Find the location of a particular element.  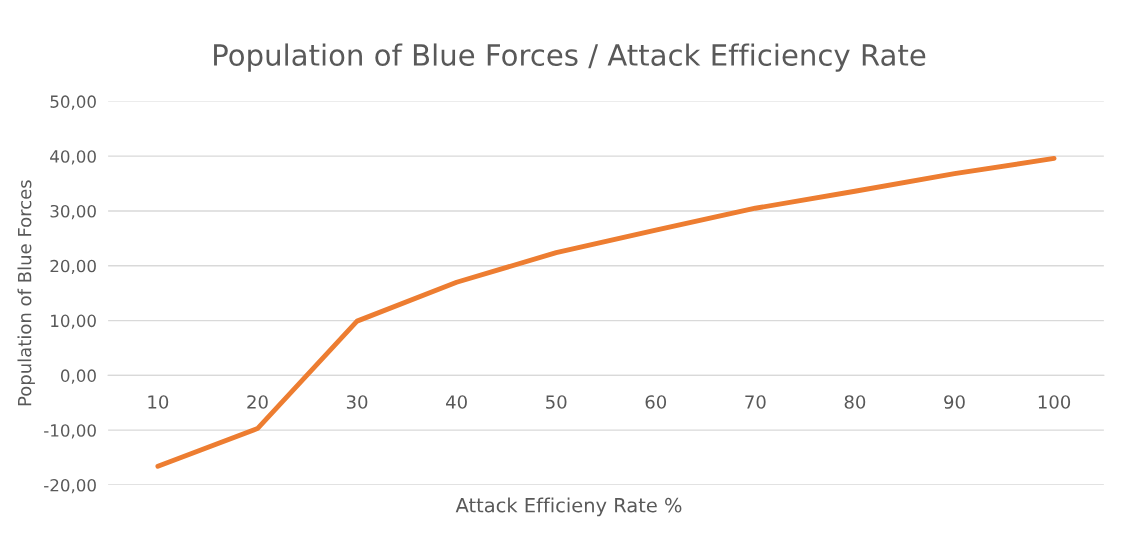

x-tick-label: 100 is located at coordinates (1054, 402).